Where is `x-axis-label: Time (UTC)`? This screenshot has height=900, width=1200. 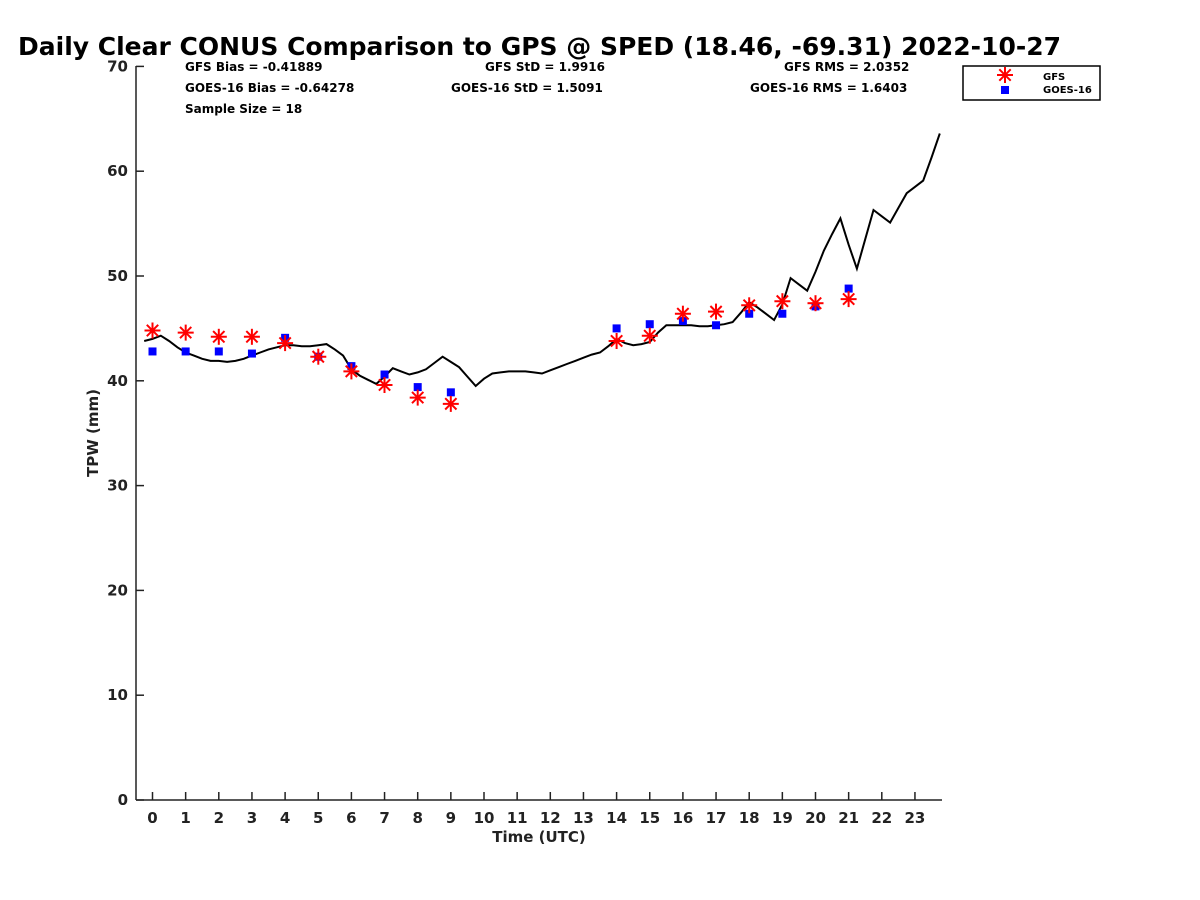
x-axis-label: Time (UTC) is located at coordinates (539, 837).